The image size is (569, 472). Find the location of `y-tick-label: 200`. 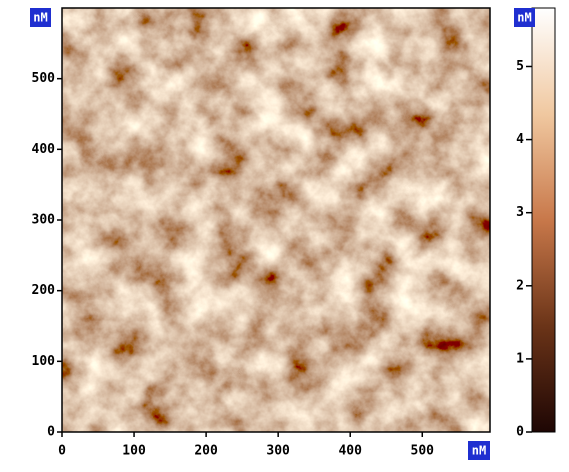

y-tick-label: 200 is located at coordinates (44, 290).